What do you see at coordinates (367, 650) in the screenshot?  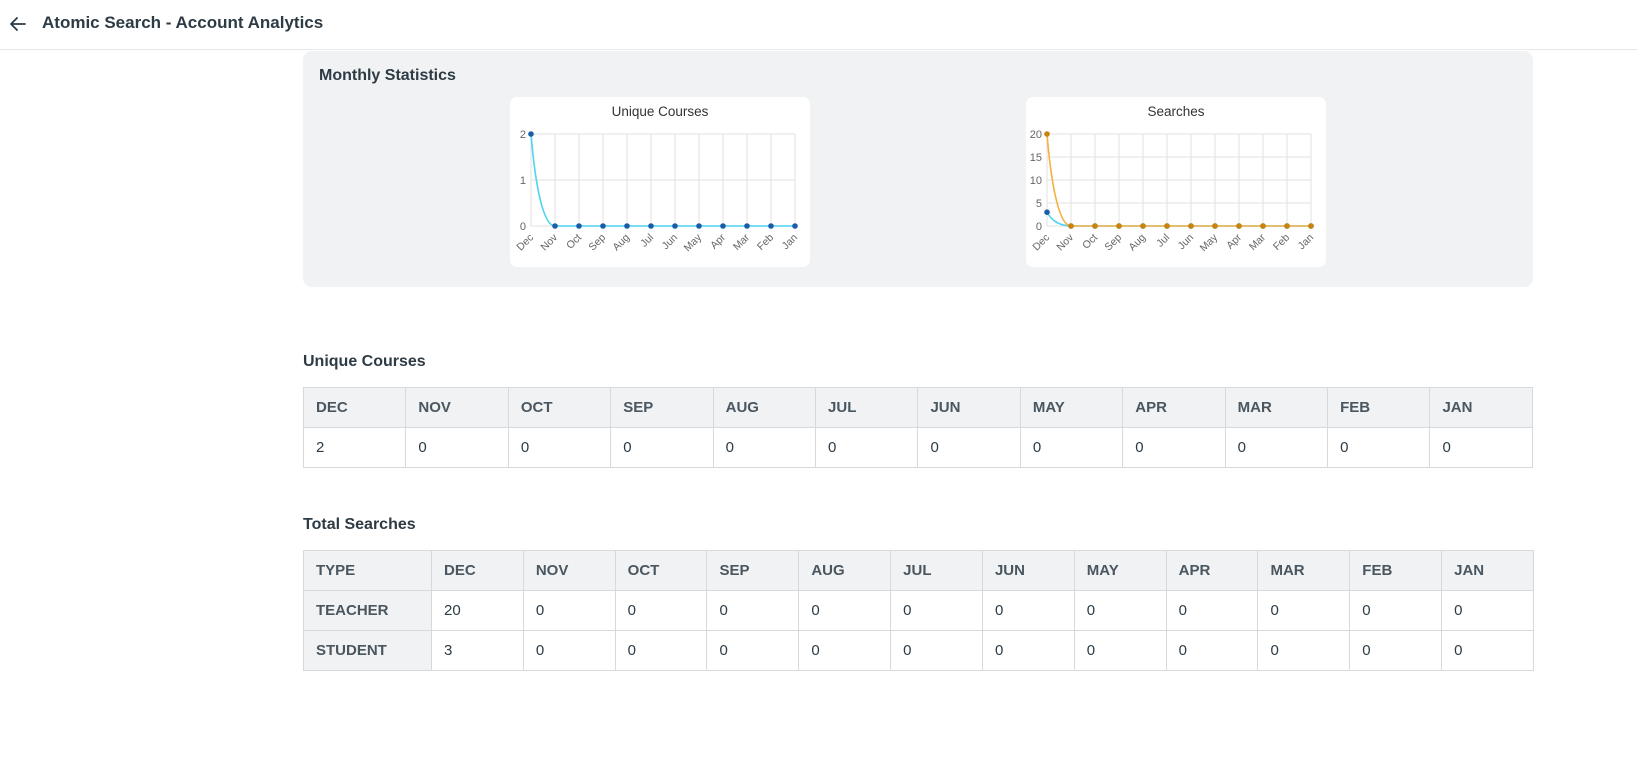 I see `row-header-student: STUDENT` at bounding box center [367, 650].